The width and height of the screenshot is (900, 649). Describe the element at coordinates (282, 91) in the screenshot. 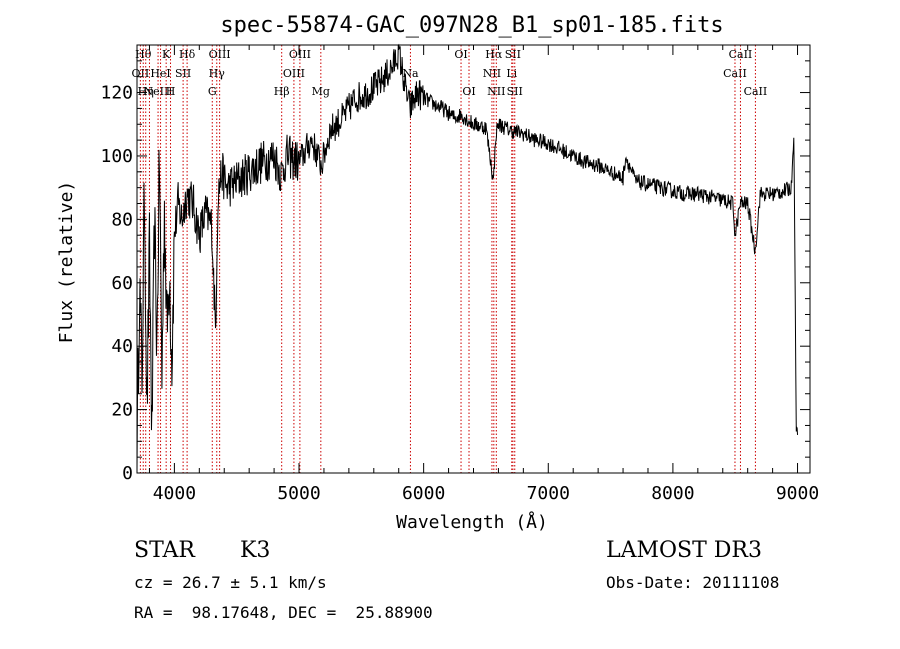

I see `line-marker-label: Hβ` at that location.